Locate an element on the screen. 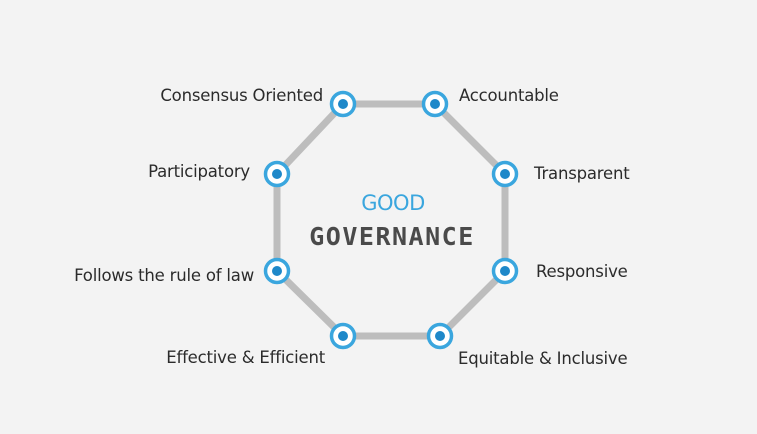 Image resolution: width=757 pixels, height=434 pixels. label-consensus-oriented: Consensus Oriented is located at coordinates (241, 95).